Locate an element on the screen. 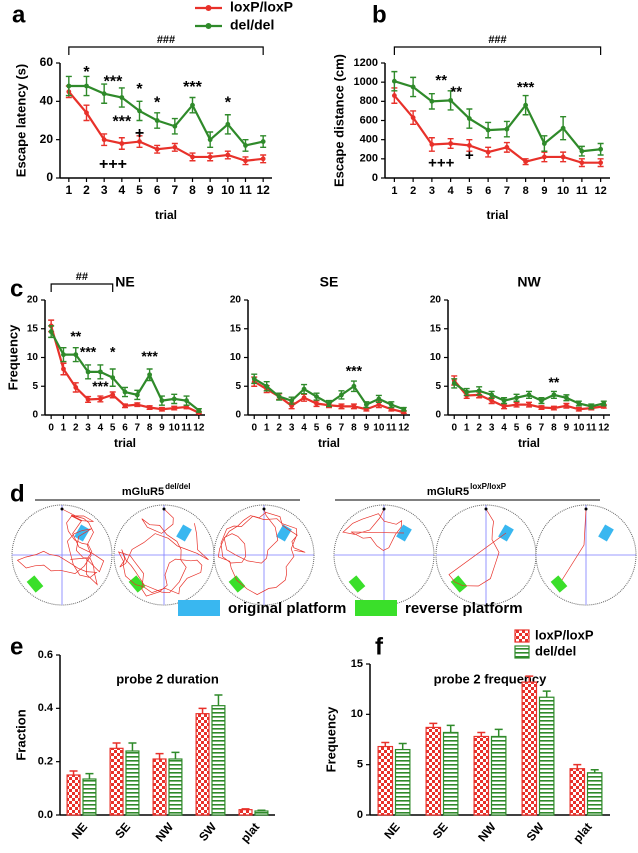  x-tick-label: SE is located at coordinates (440, 830).